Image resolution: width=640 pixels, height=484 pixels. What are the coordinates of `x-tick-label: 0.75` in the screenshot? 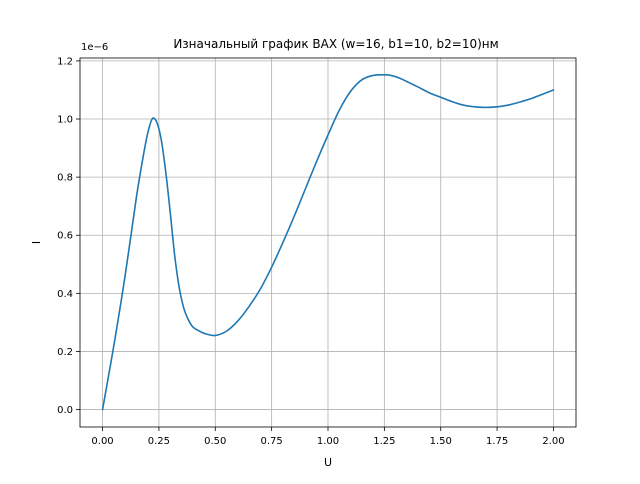 It's located at (272, 441).